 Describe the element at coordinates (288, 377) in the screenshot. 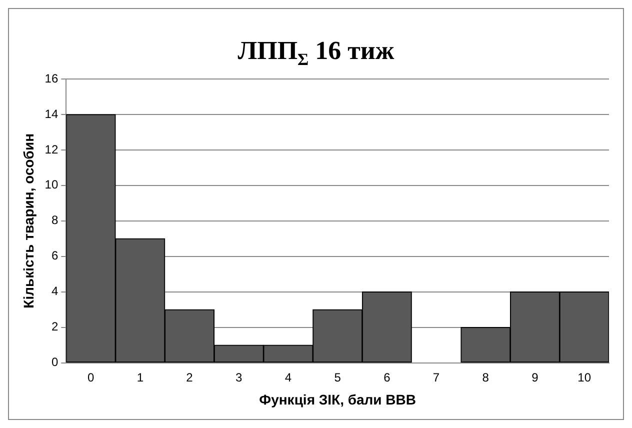

I see `x-tick-label: 4` at that location.